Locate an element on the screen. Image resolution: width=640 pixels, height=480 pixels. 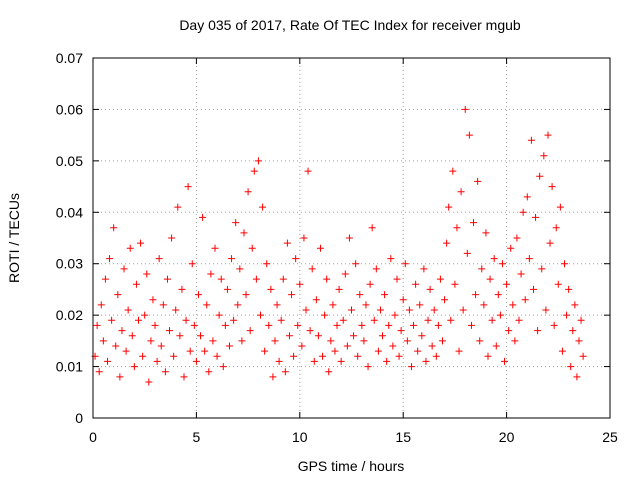
y-tick-label: 0.07 is located at coordinates (69, 58).